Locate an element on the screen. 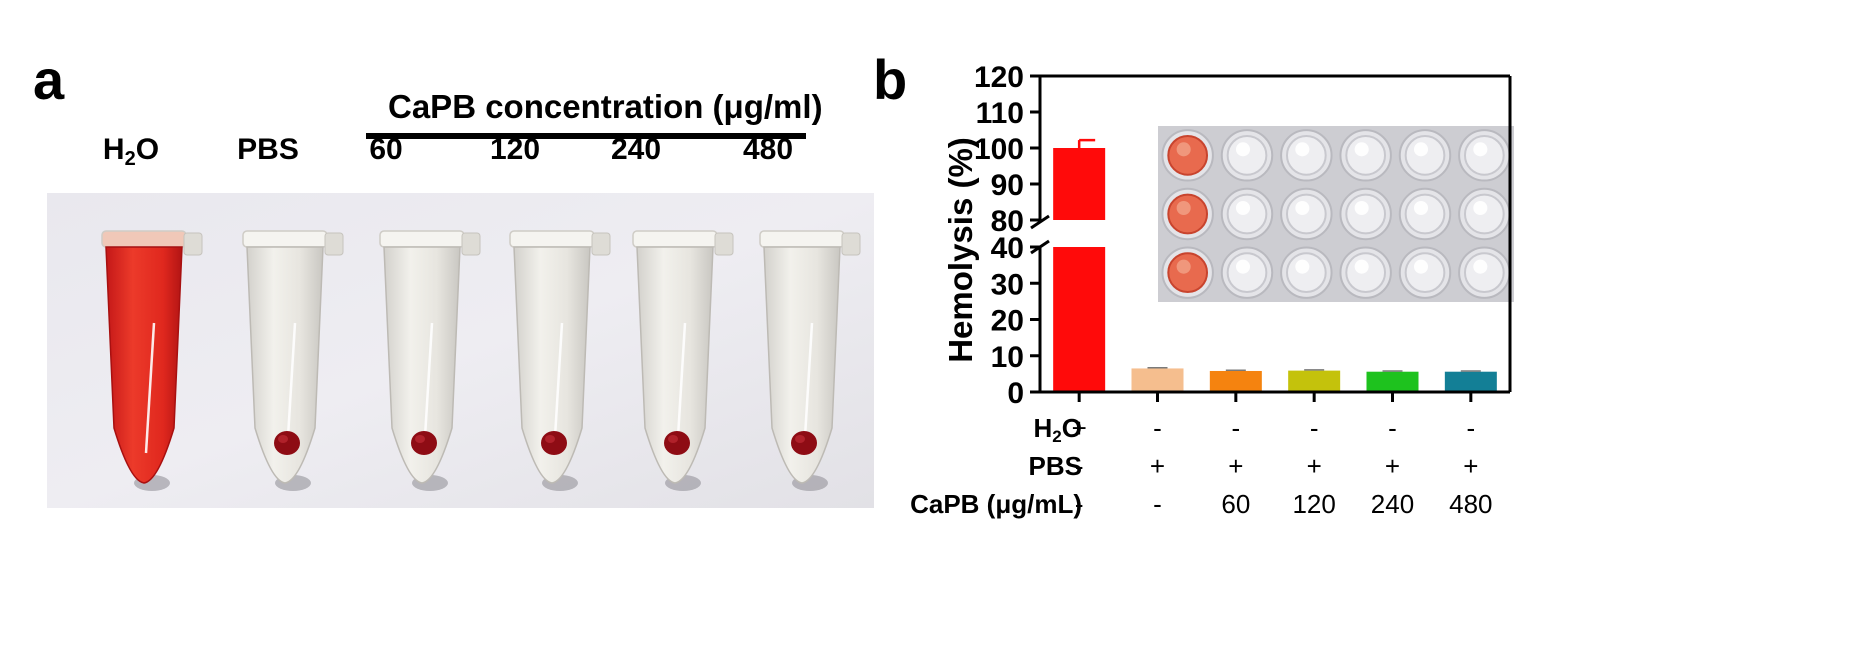 This screenshot has height=665, width=1860. inset-background is located at coordinates (1336, 214).